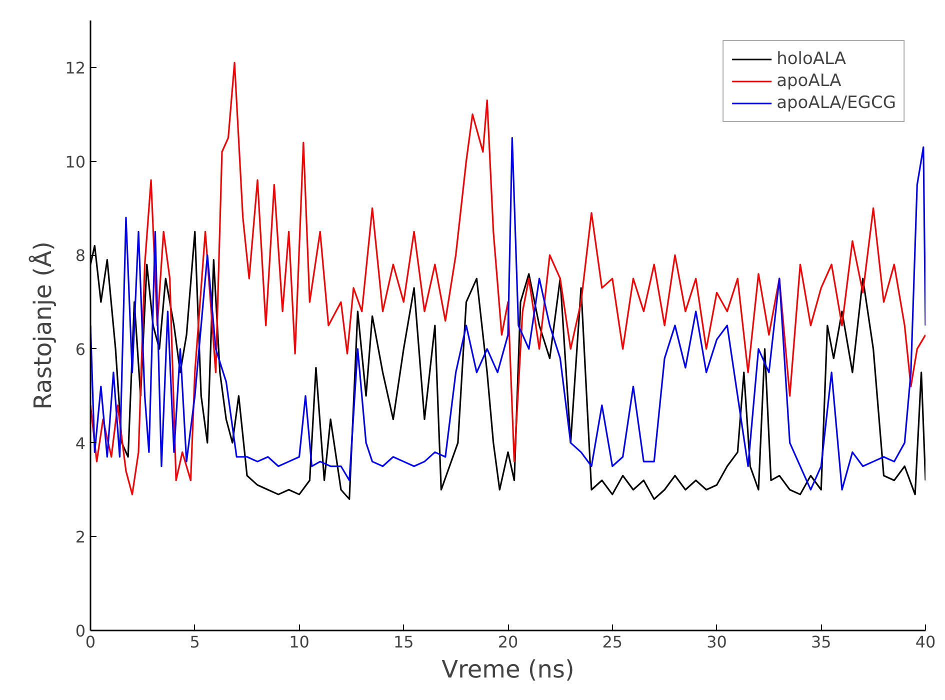  Describe the element at coordinates (809, 81) in the screenshot. I see `legend-label: apoALA` at that location.